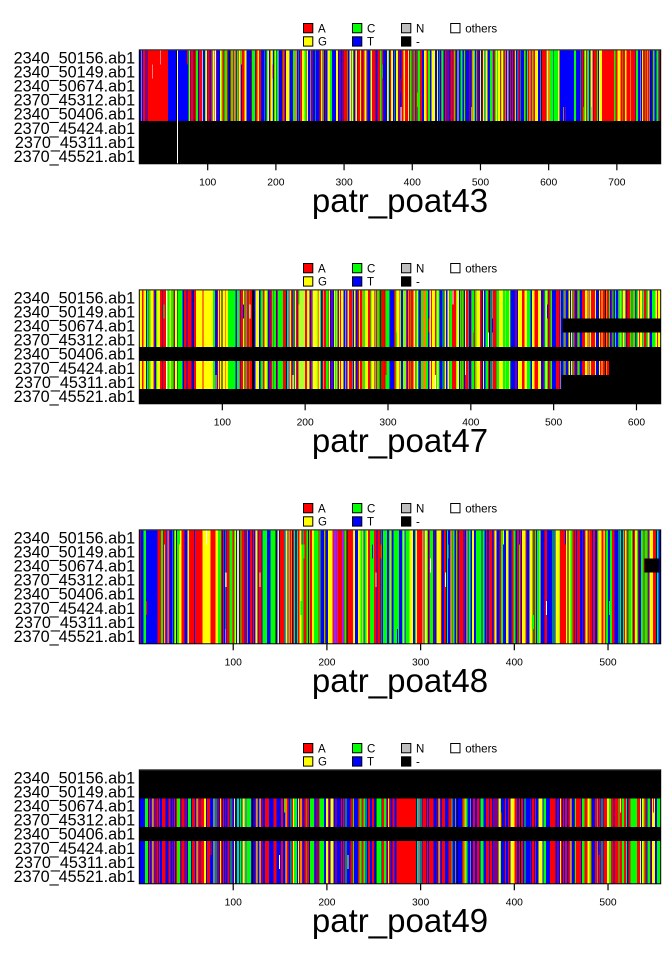 The height and width of the screenshot is (960, 672). I want to click on svg-text: patr_poat48, so click(400, 680).